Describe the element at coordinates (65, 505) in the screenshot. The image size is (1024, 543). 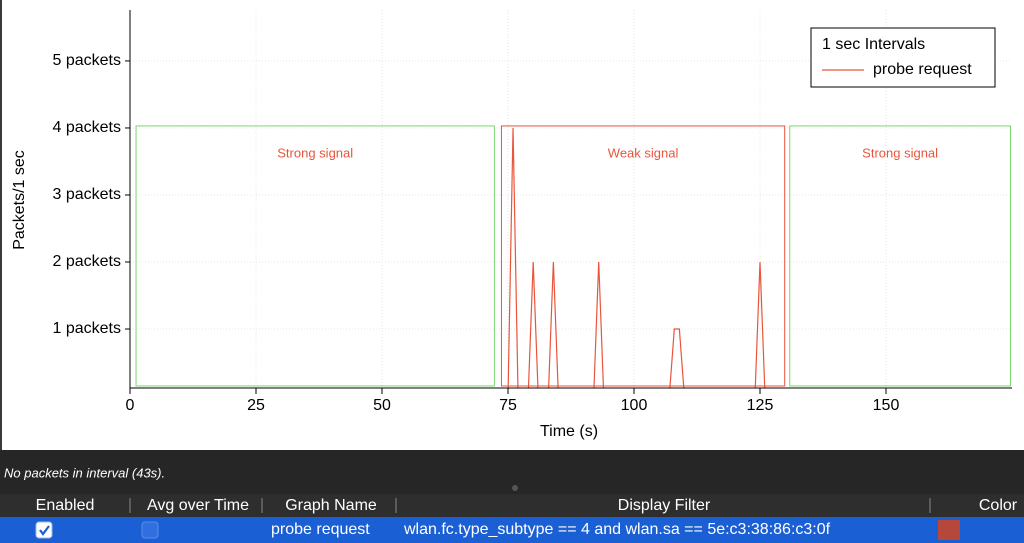
I see `column-header: Enabled` at that location.